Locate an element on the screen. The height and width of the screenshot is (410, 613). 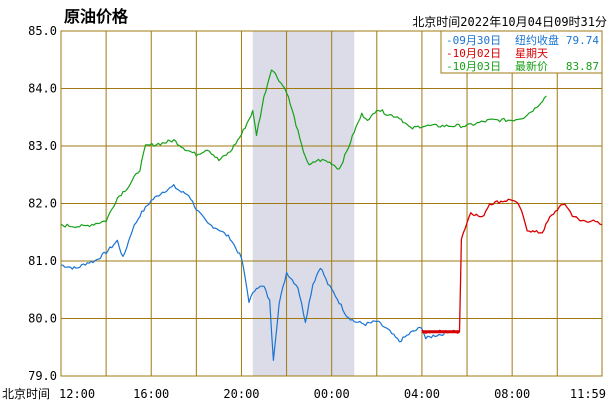
x-tick-label: 00:00 is located at coordinates (332, 394).